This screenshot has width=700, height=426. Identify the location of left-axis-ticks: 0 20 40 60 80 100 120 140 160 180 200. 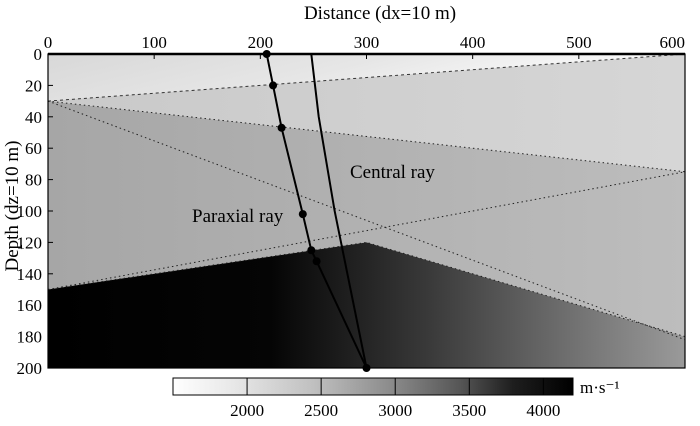
(35, 211).